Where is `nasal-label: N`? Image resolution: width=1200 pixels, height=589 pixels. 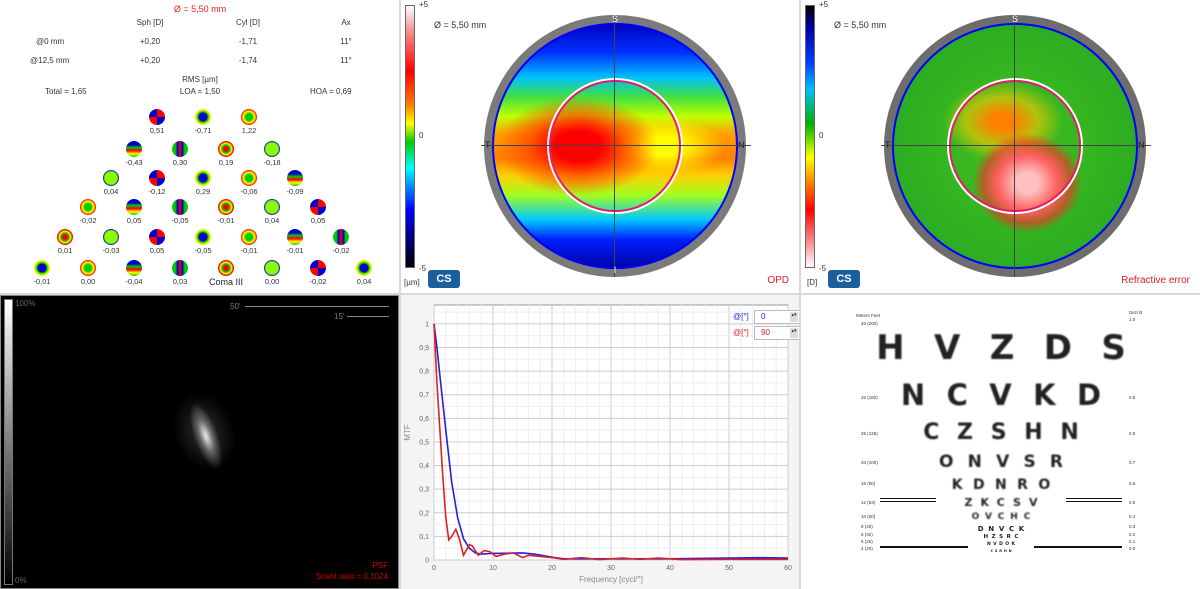
nasal-label: N is located at coordinates (741, 145).